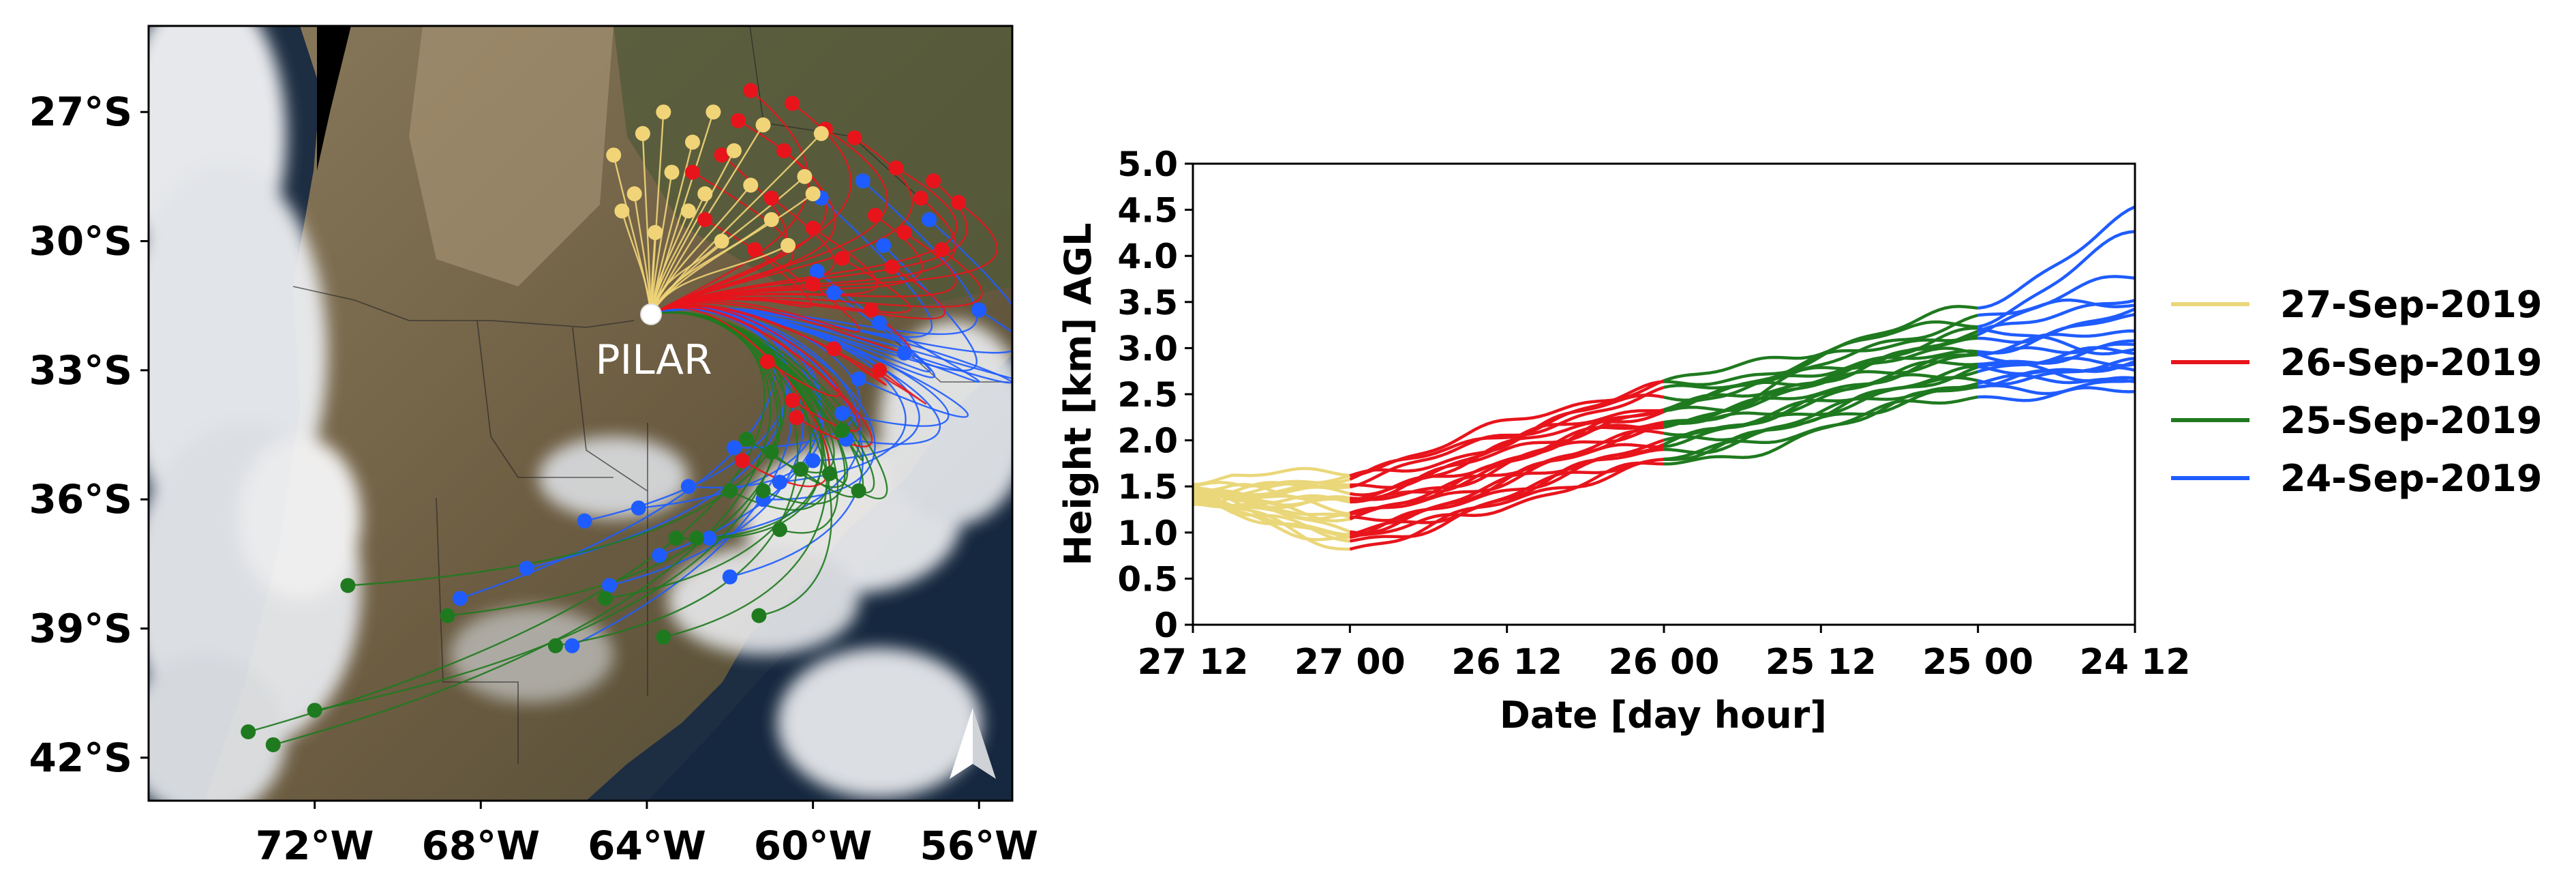  I want to click on latitude-tick-label: 42°S, so click(81, 758).